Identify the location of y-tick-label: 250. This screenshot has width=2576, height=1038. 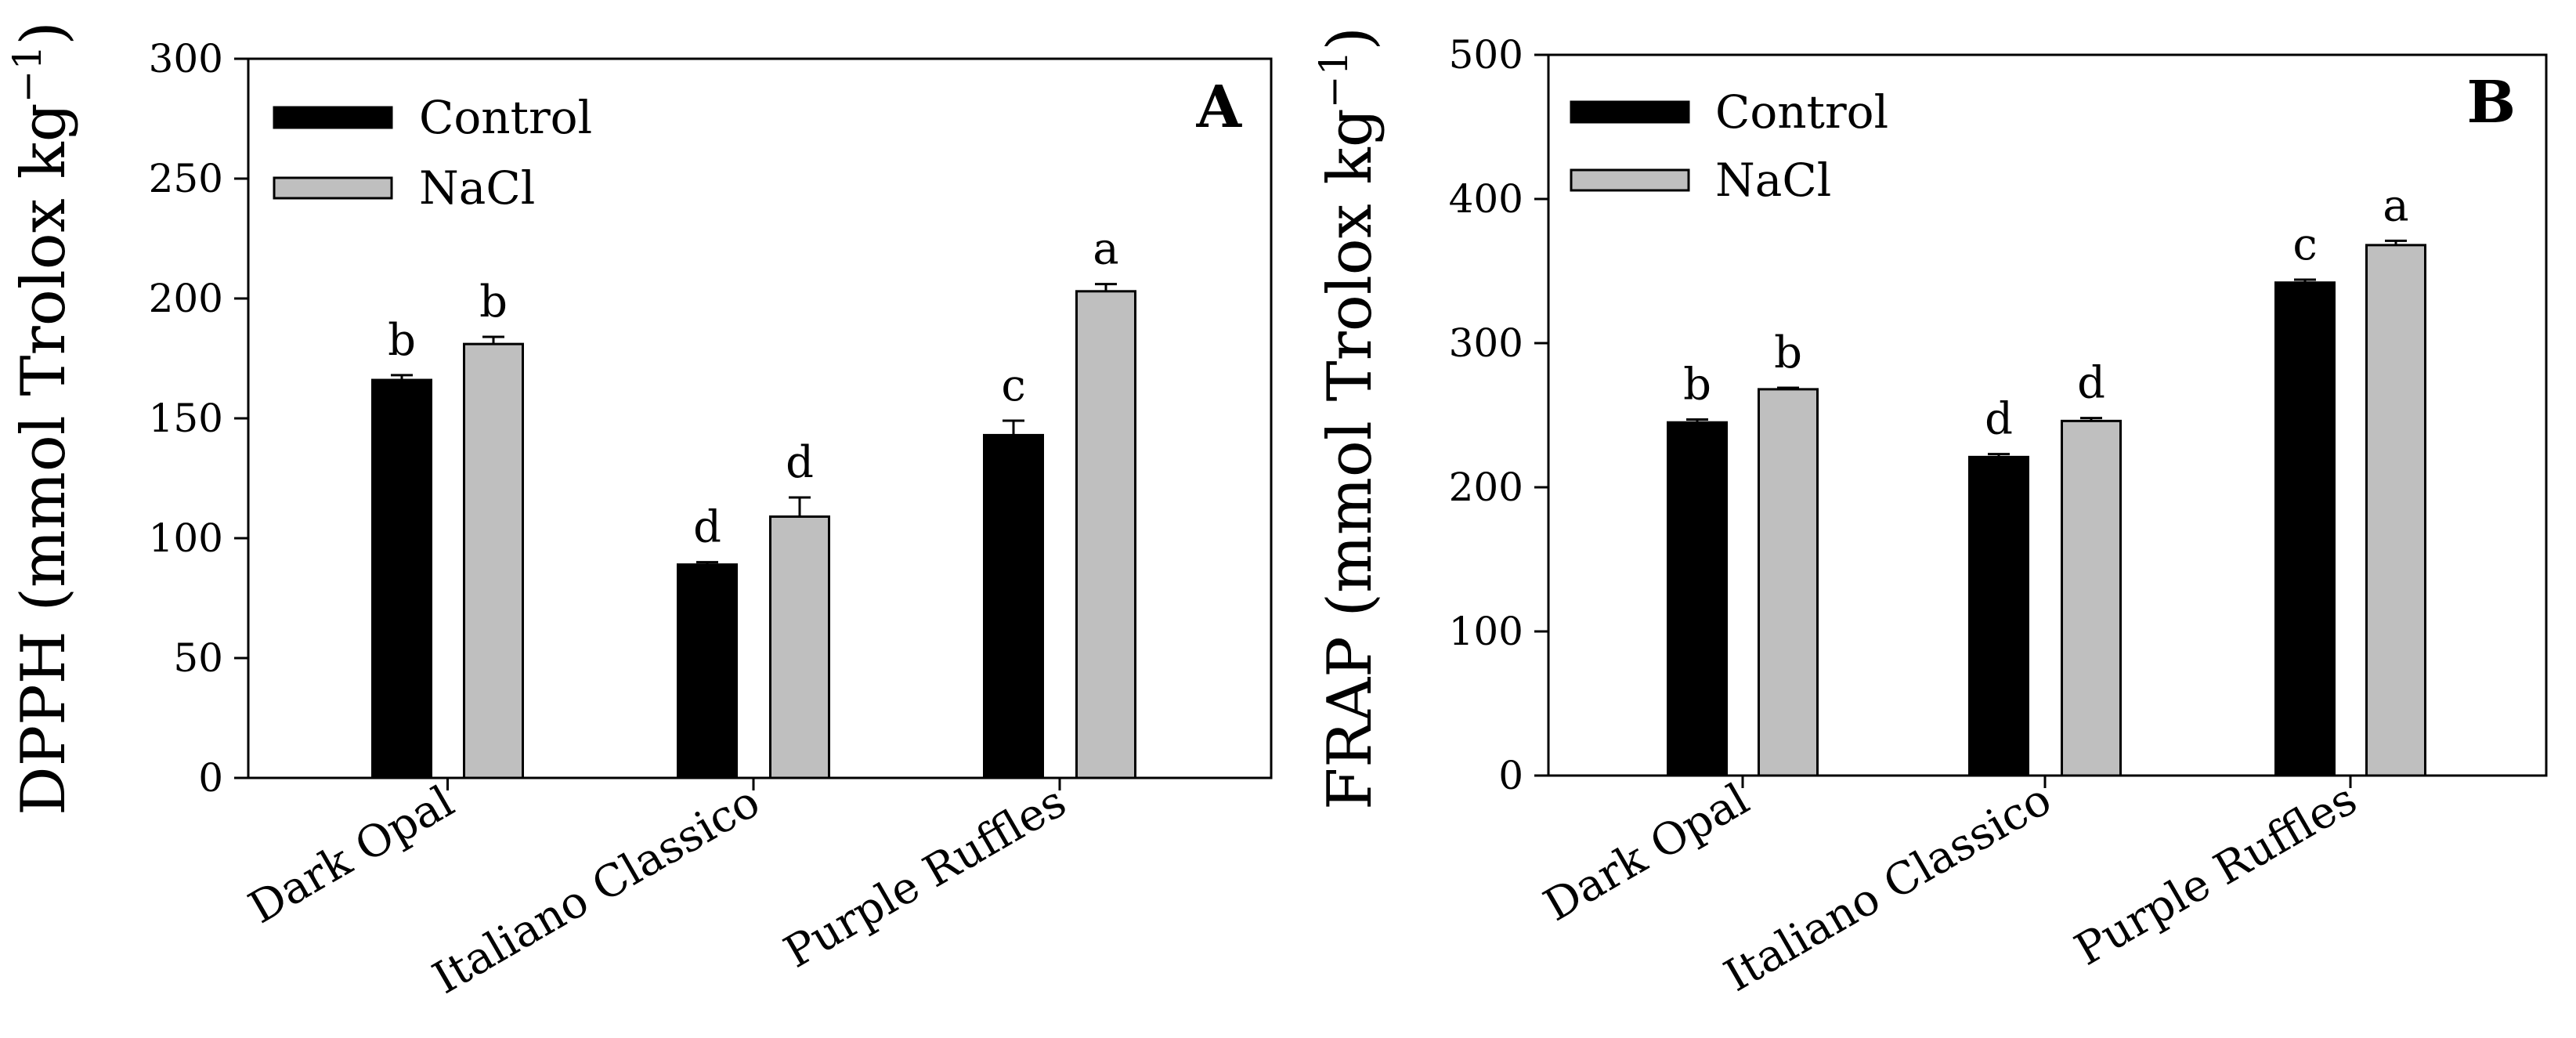
(186, 178).